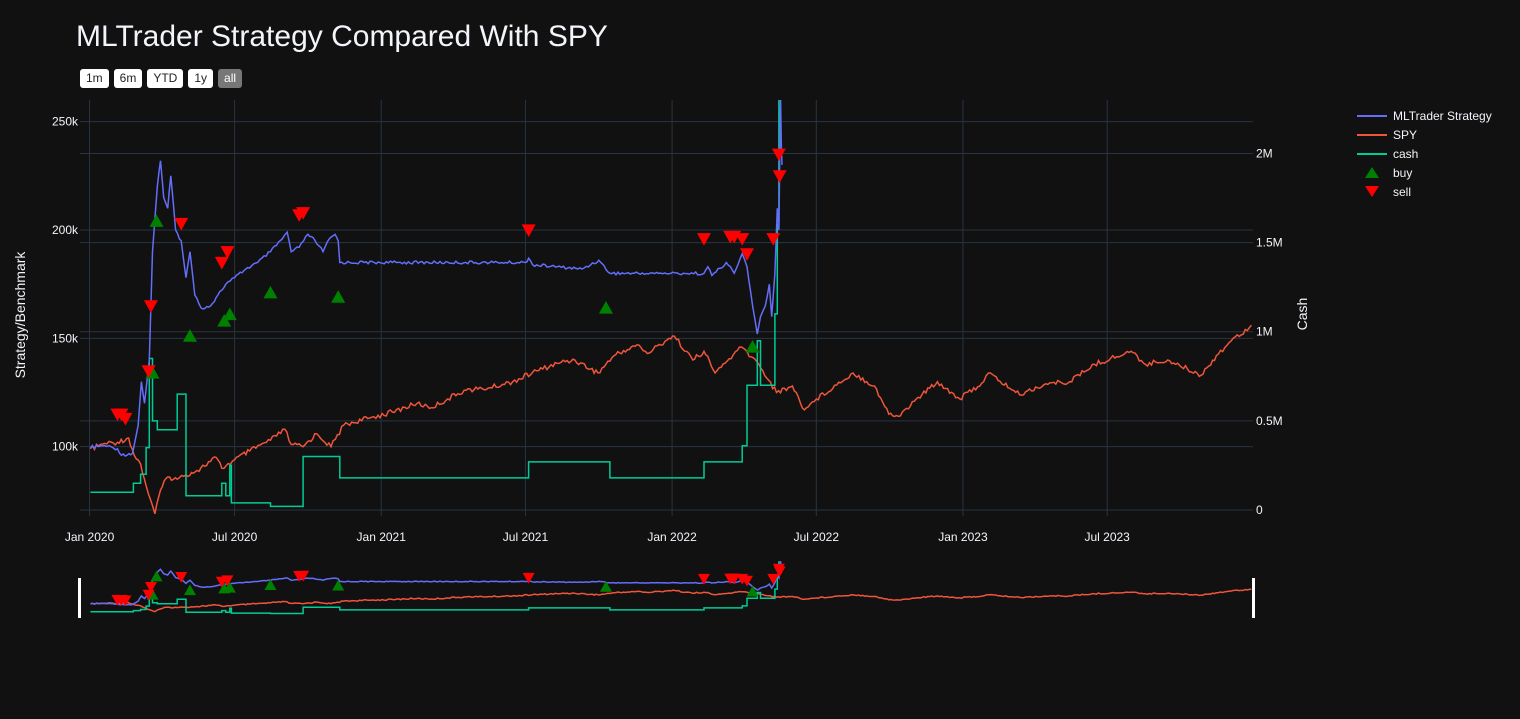 The image size is (1520, 719). I want to click on x-tick-label: Jul 2022, so click(817, 537).